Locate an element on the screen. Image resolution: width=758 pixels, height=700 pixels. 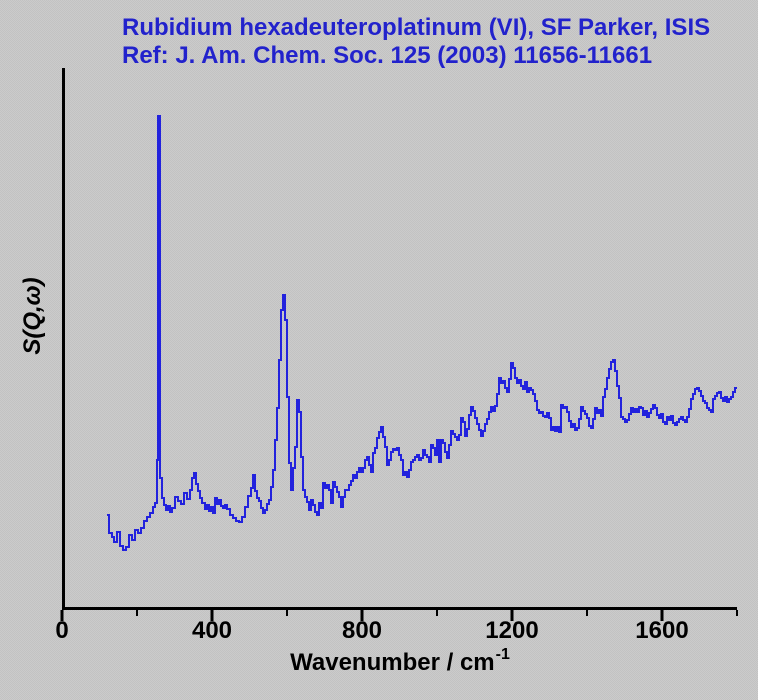
y-axis-label: S(Q,ω) is located at coordinates (32, 316).